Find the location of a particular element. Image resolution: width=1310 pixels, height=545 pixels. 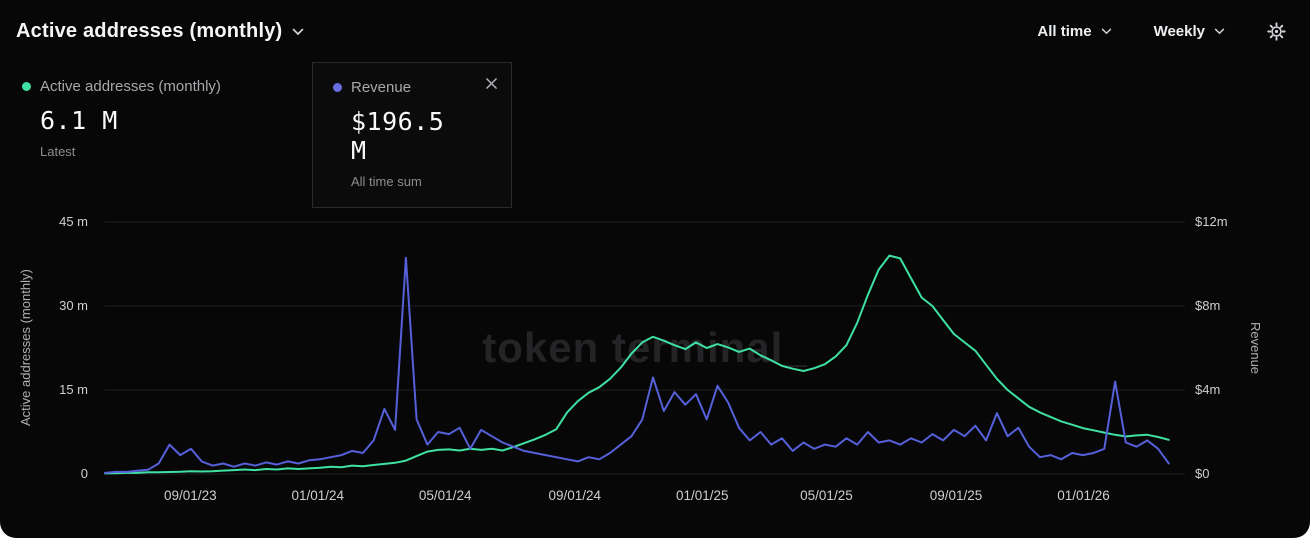

x-axis-label: 01/01/25 is located at coordinates (702, 495).